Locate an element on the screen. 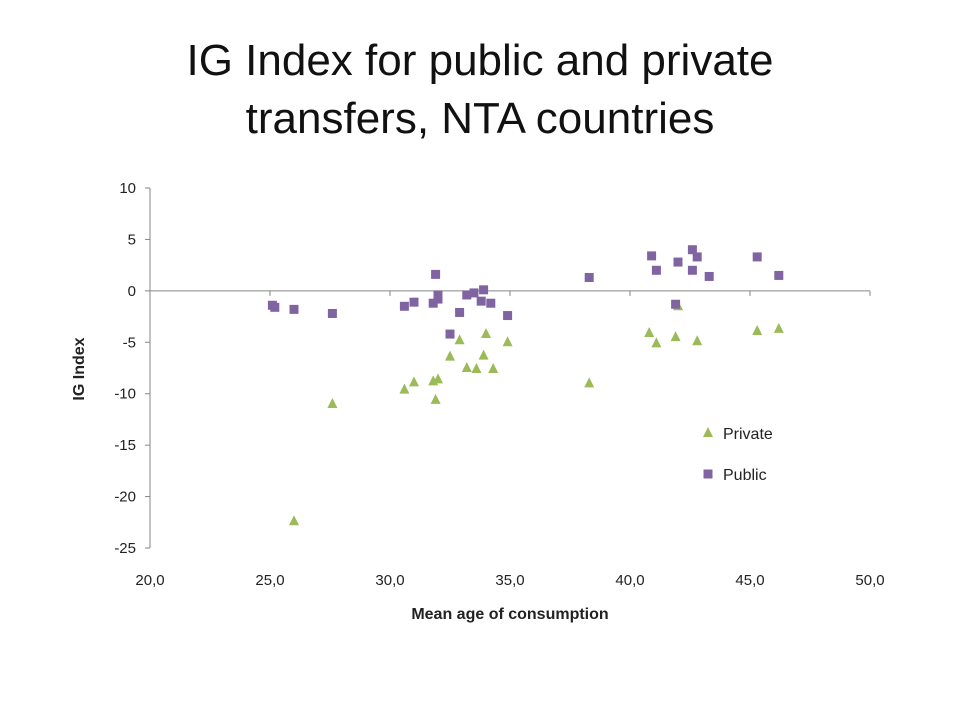  y-tick-label: 0 is located at coordinates (132, 291).